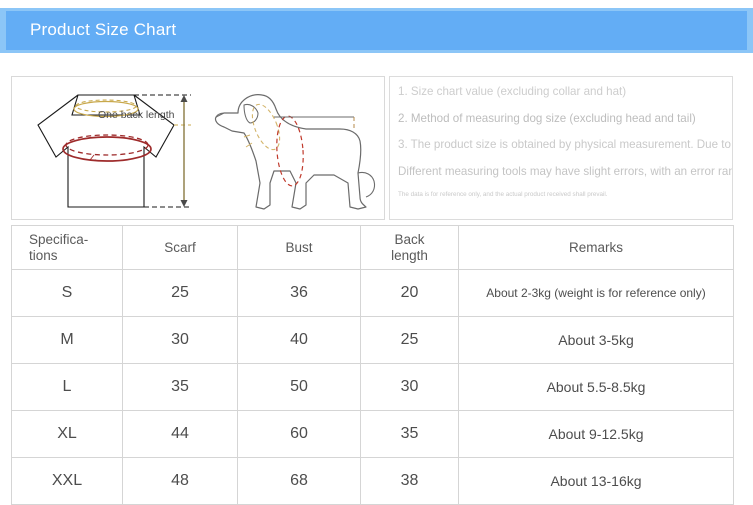 This screenshot has height=505, width=753. Describe the element at coordinates (596, 247) in the screenshot. I see `header-remarks: Remarks` at that location.